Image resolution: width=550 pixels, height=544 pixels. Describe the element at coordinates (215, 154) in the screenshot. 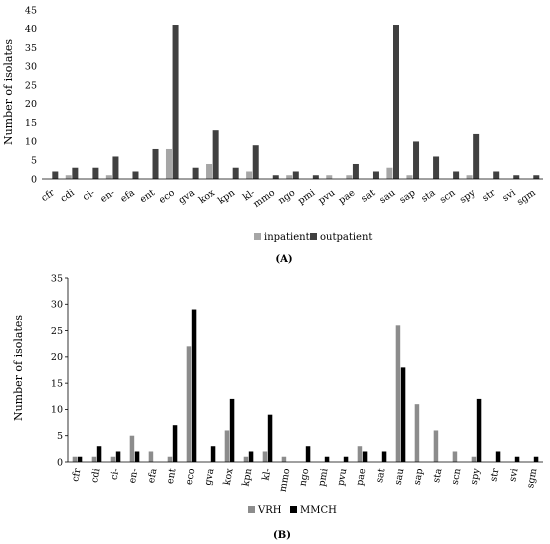

I see `chart-a-bar-outpatient-kox` at that location.